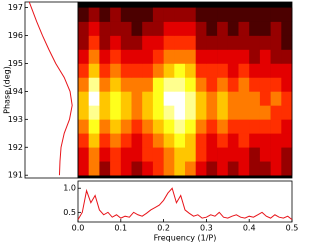 The image size is (320, 243). I want to click on y-tick-label: 195, so click(15, 63).